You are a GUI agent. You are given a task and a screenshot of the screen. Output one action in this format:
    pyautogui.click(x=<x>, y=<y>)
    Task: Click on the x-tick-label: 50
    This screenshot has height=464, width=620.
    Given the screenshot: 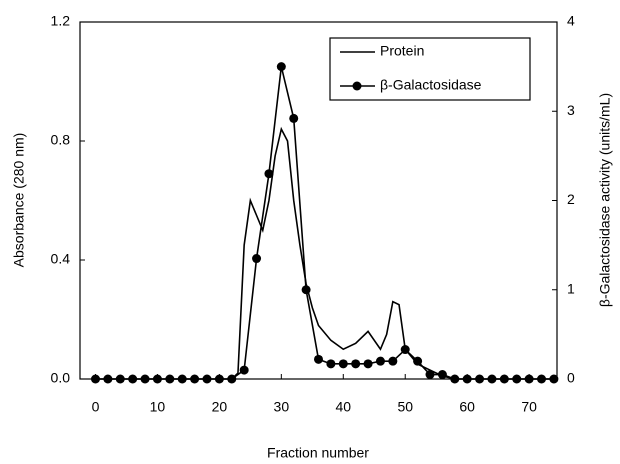 What is the action you would take?
    pyautogui.click(x=405, y=407)
    